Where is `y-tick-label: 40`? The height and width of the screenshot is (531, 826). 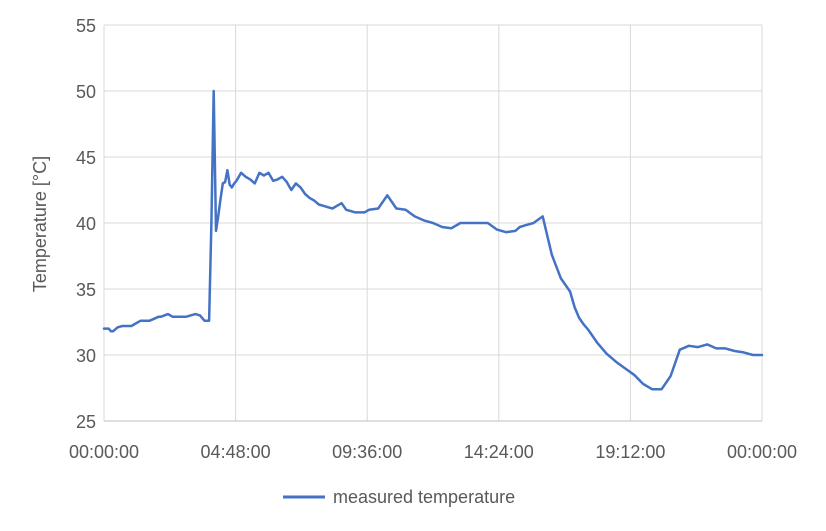
y-tick-label: 40 is located at coordinates (86, 224).